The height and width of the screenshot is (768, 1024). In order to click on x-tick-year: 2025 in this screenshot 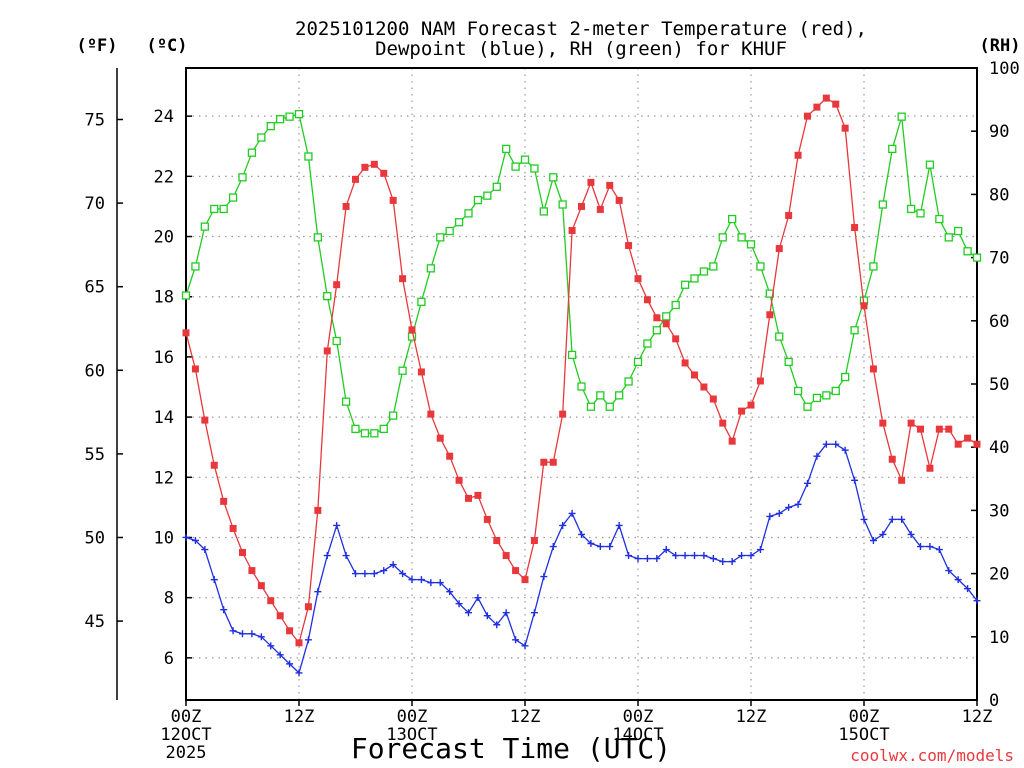, I will do `click(186, 753)`.